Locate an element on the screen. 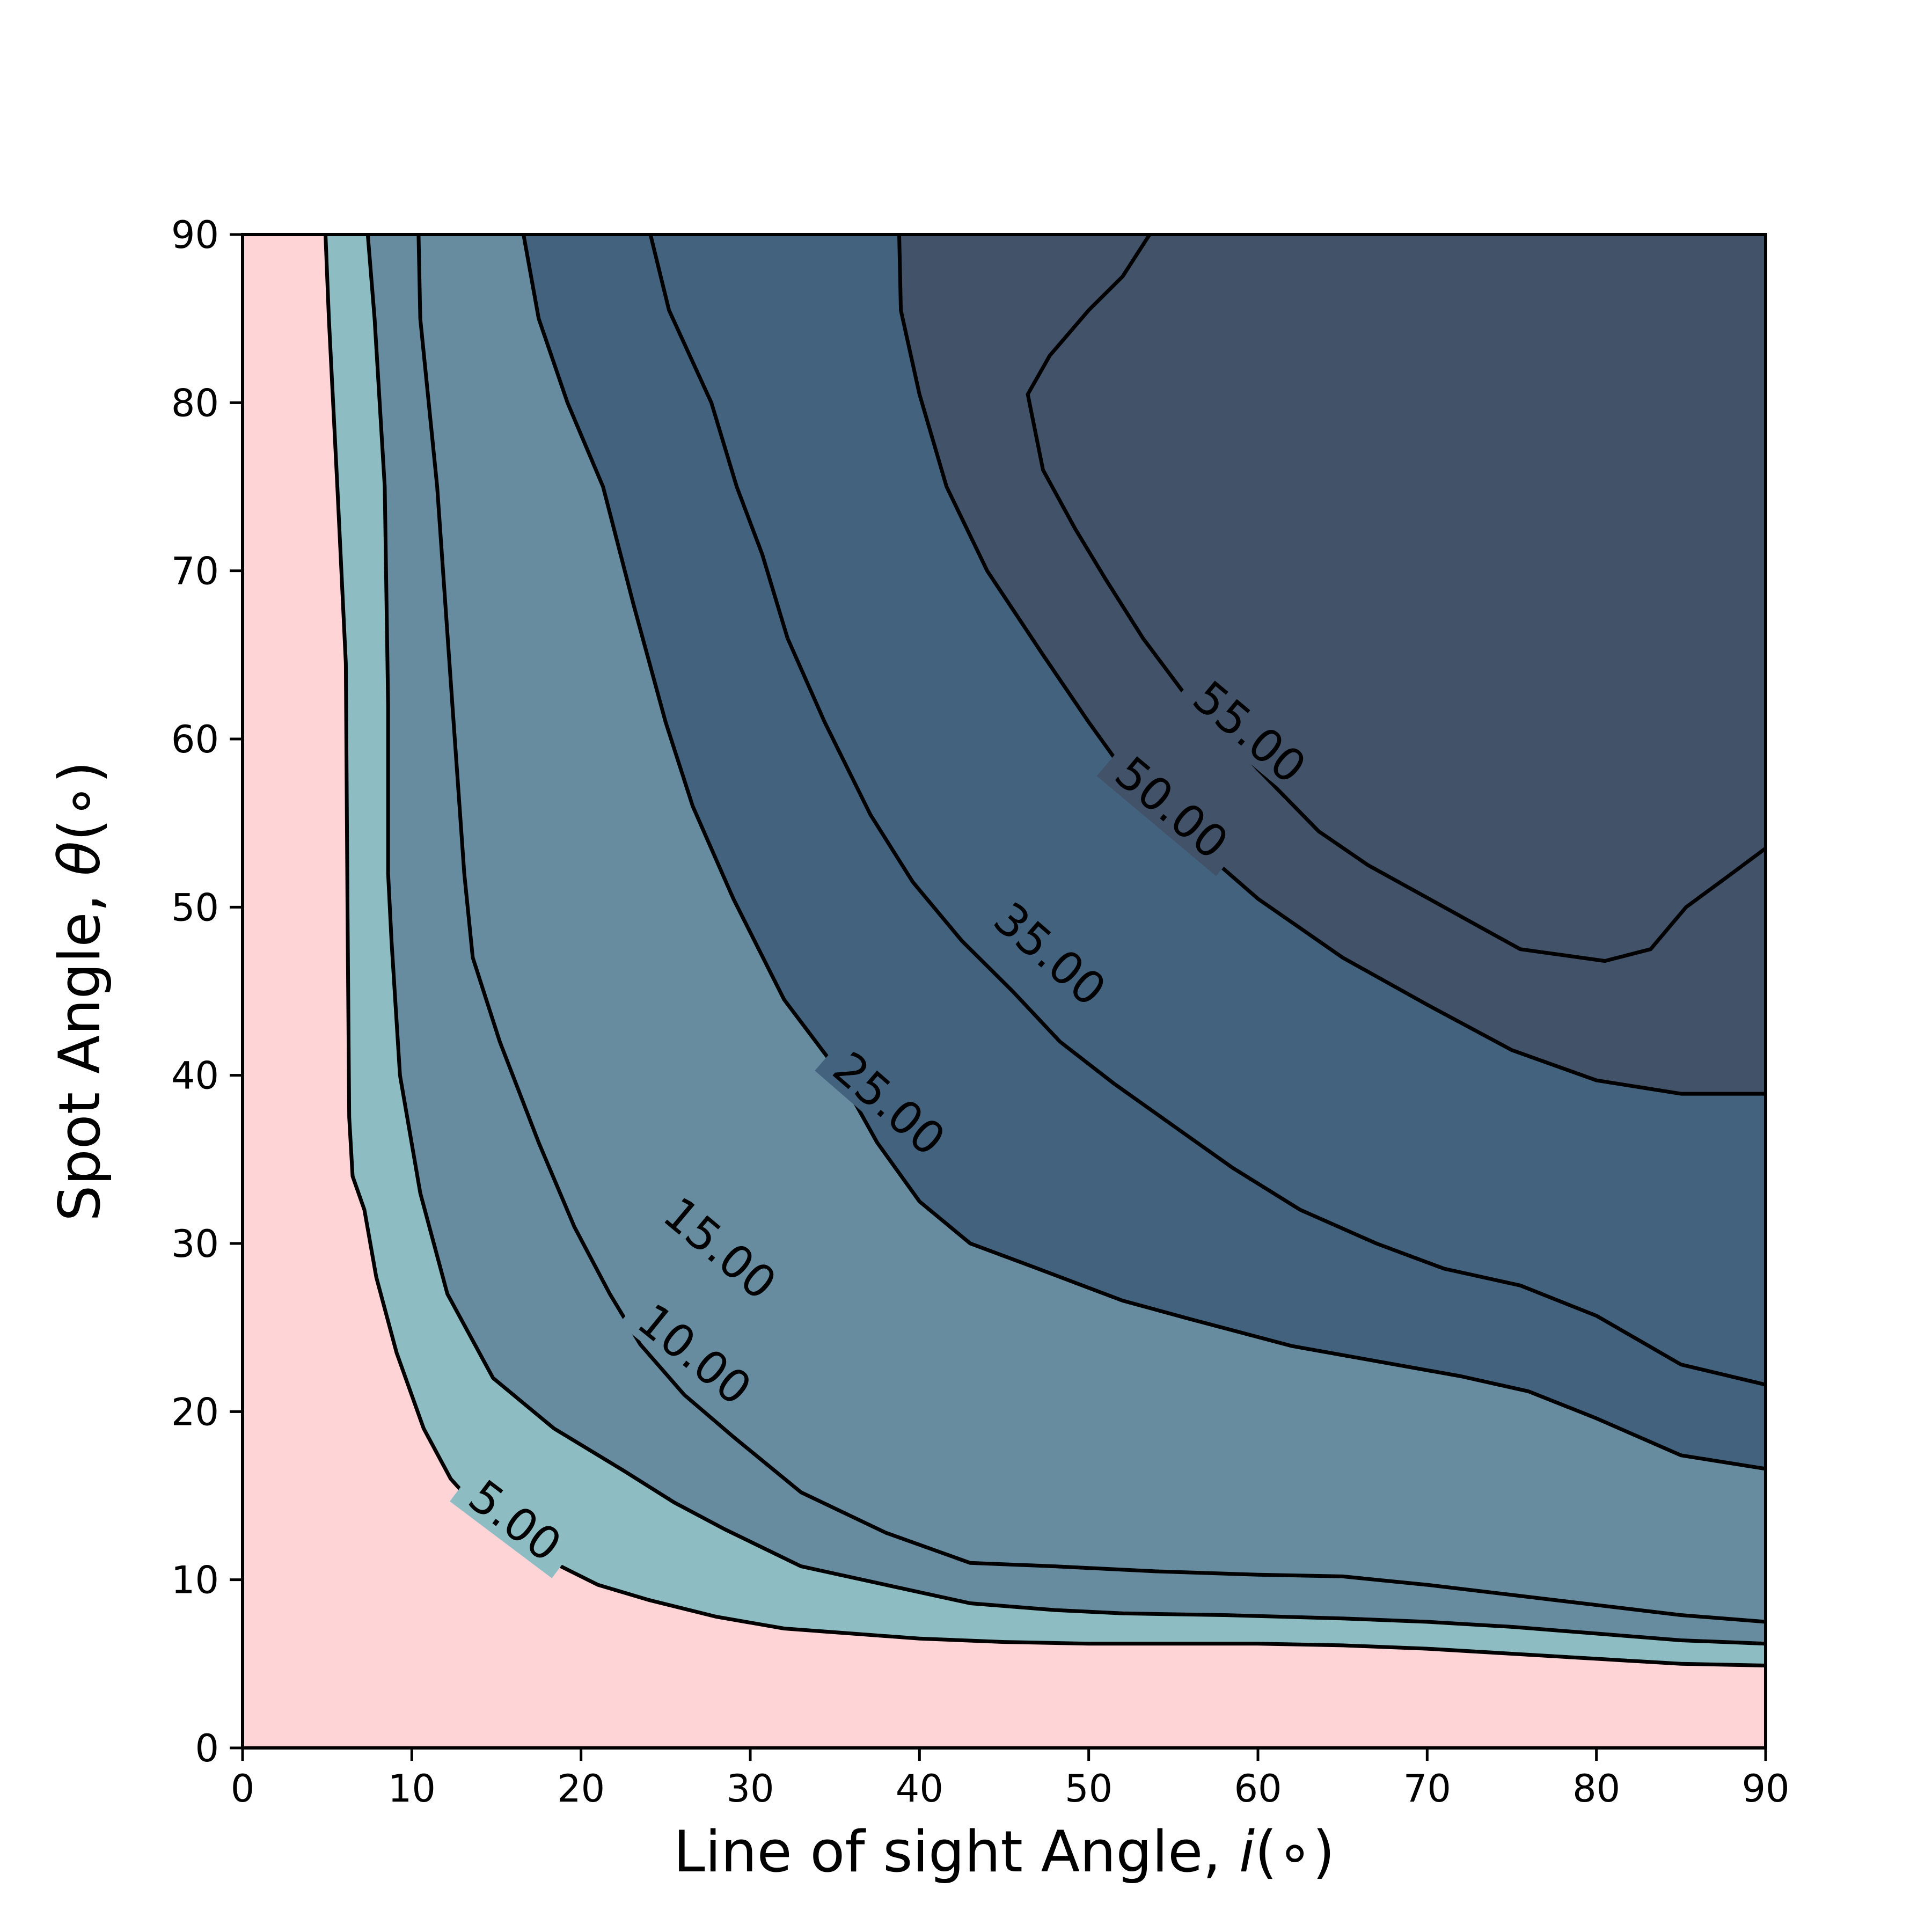 Image resolution: width=1932 pixels, height=1932 pixels. y-tick-label-50: 50 is located at coordinates (195, 907).